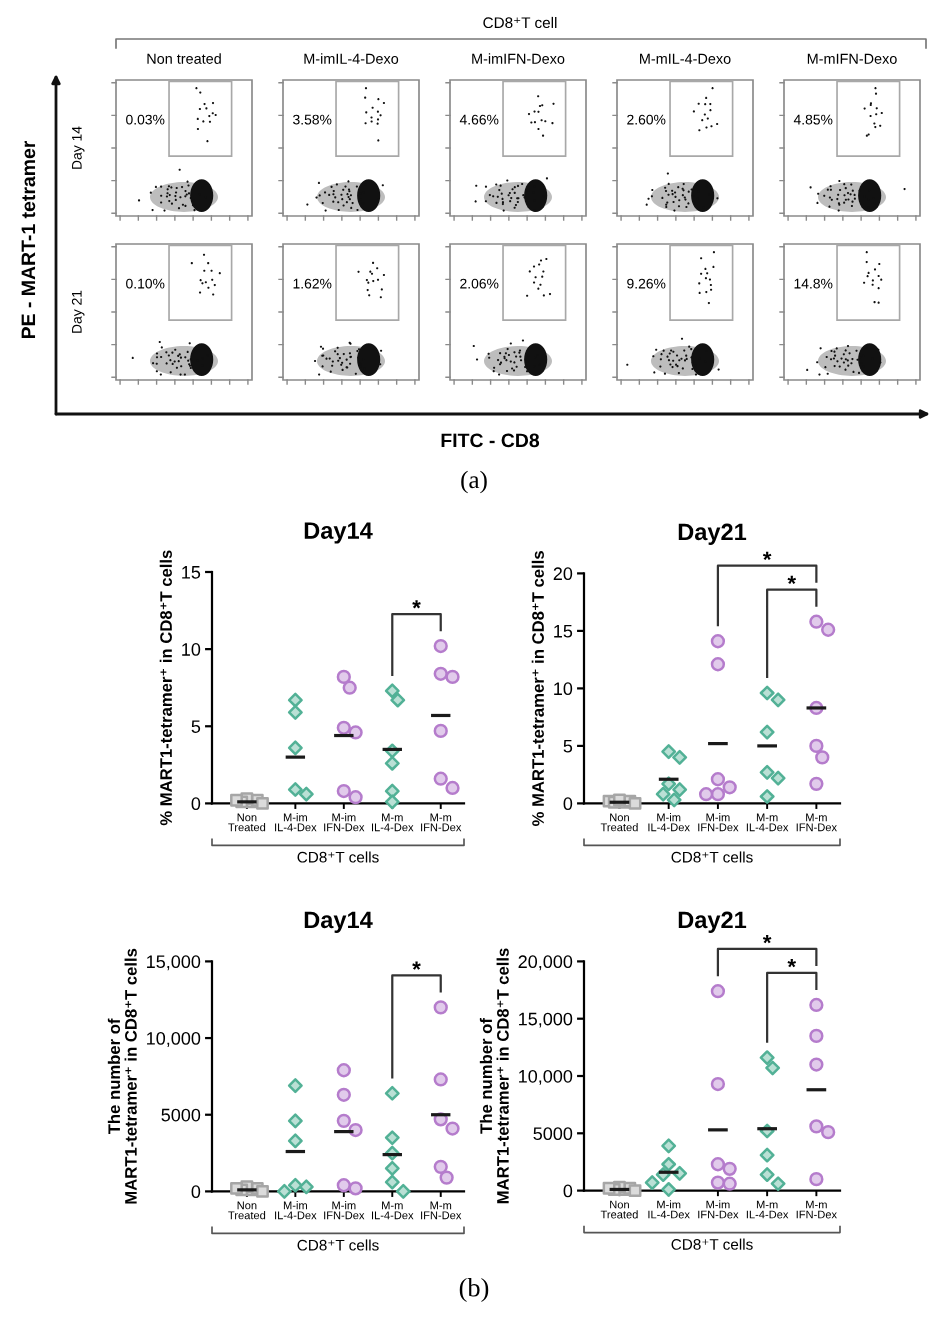 Image resolution: width=948 pixels, height=1318 pixels. Describe the element at coordinates (28, 239) in the screenshot. I see `text: PE - MART-1 tetramer` at that location.